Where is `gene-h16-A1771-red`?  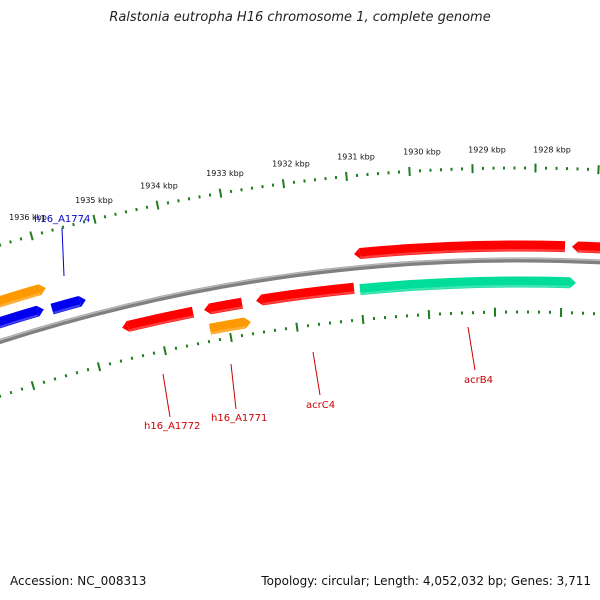
gene-h16-A1771-red is located at coordinates (225, 306).